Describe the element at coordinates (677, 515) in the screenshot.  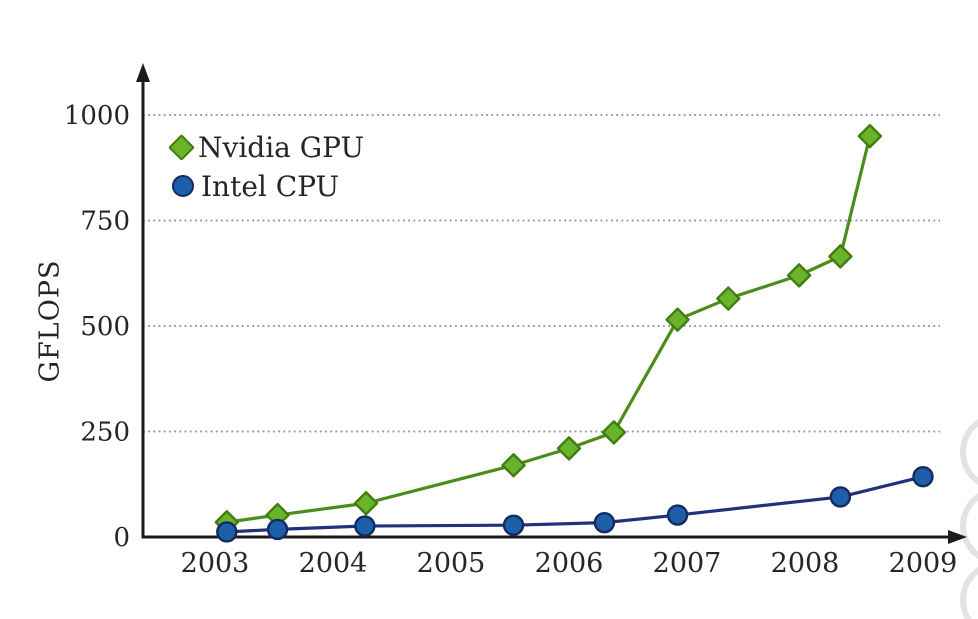
I see `cpu-data-point-2006.92` at that location.